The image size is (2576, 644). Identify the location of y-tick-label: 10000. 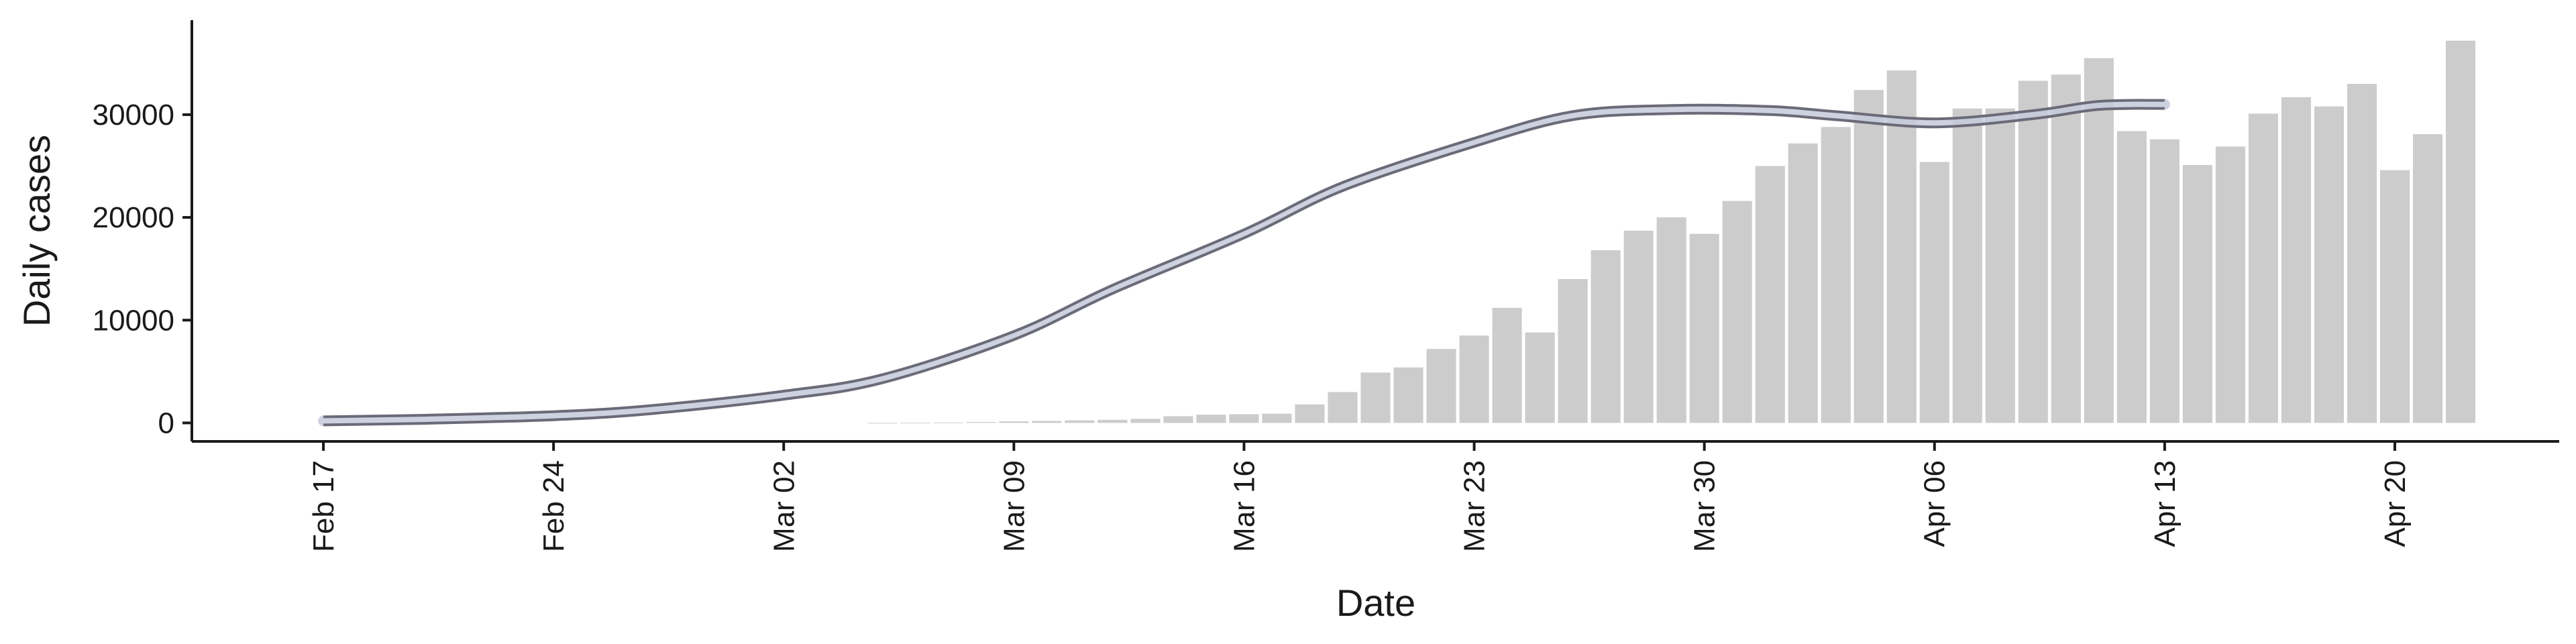
(133, 320).